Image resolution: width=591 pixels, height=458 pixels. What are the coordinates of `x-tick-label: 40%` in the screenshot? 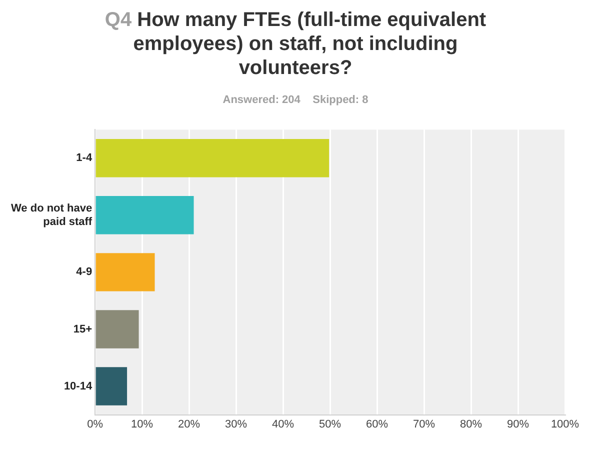 It's located at (283, 424).